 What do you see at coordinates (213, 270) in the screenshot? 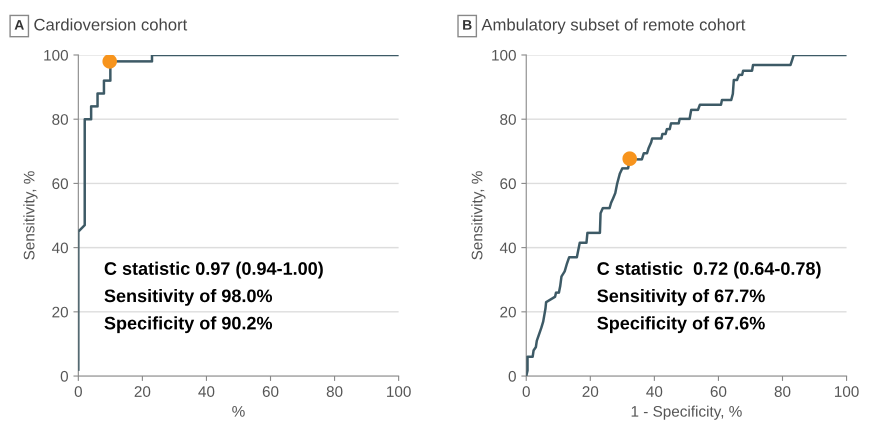
I see `annotation: C statistic 0.97 (0.94-1.00)` at bounding box center [213, 270].